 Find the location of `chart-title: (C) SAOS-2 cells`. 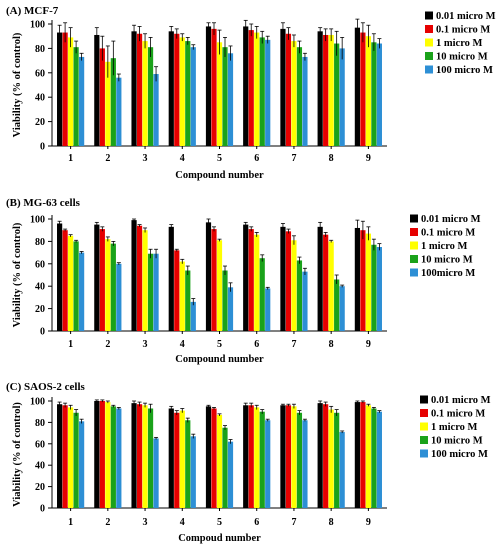

chart-title: (C) SAOS-2 cells is located at coordinates (46, 387).